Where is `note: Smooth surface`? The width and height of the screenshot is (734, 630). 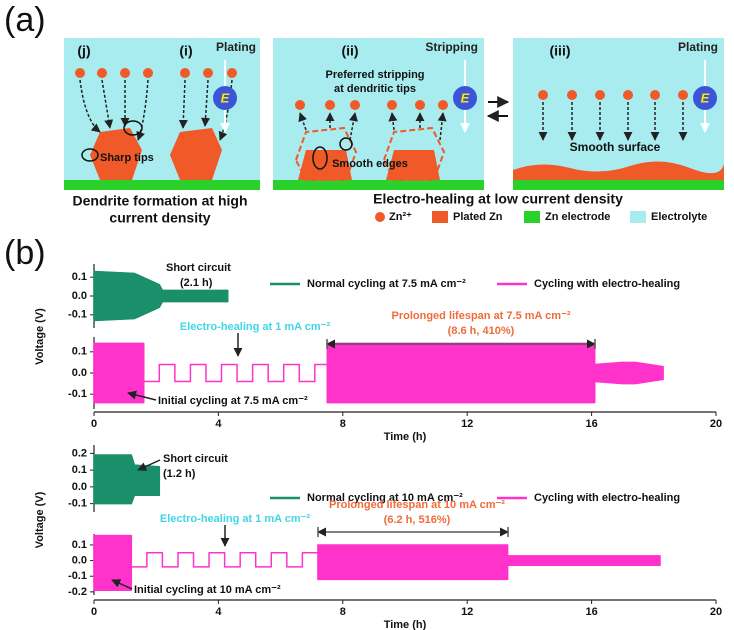 note: Smooth surface is located at coordinates (615, 147).